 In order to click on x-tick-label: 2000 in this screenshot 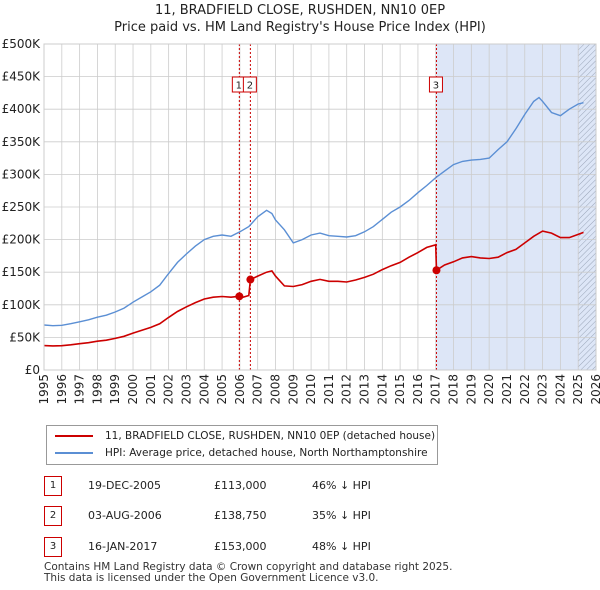, I will do `click(133, 389)`.